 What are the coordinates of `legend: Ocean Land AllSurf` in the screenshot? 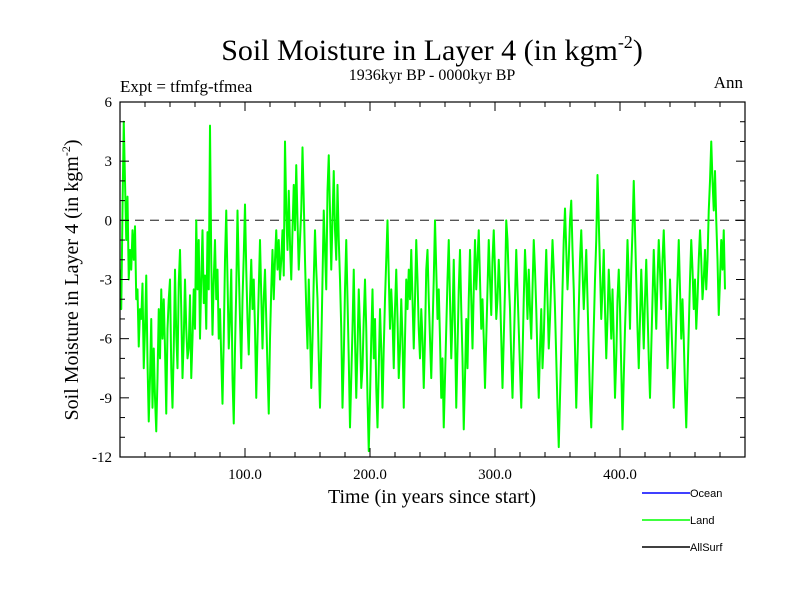 It's located at (682, 521).